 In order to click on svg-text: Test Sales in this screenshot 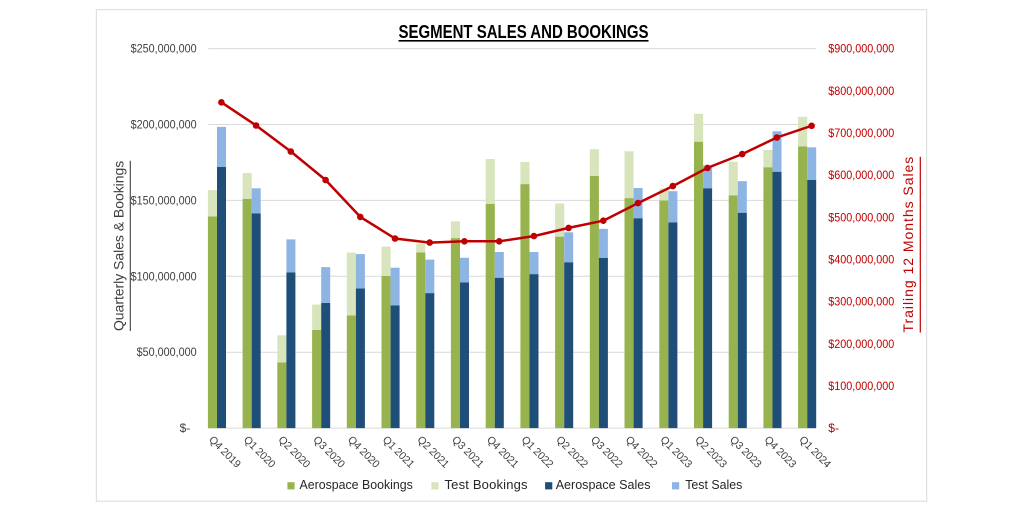, I will do `click(714, 484)`.